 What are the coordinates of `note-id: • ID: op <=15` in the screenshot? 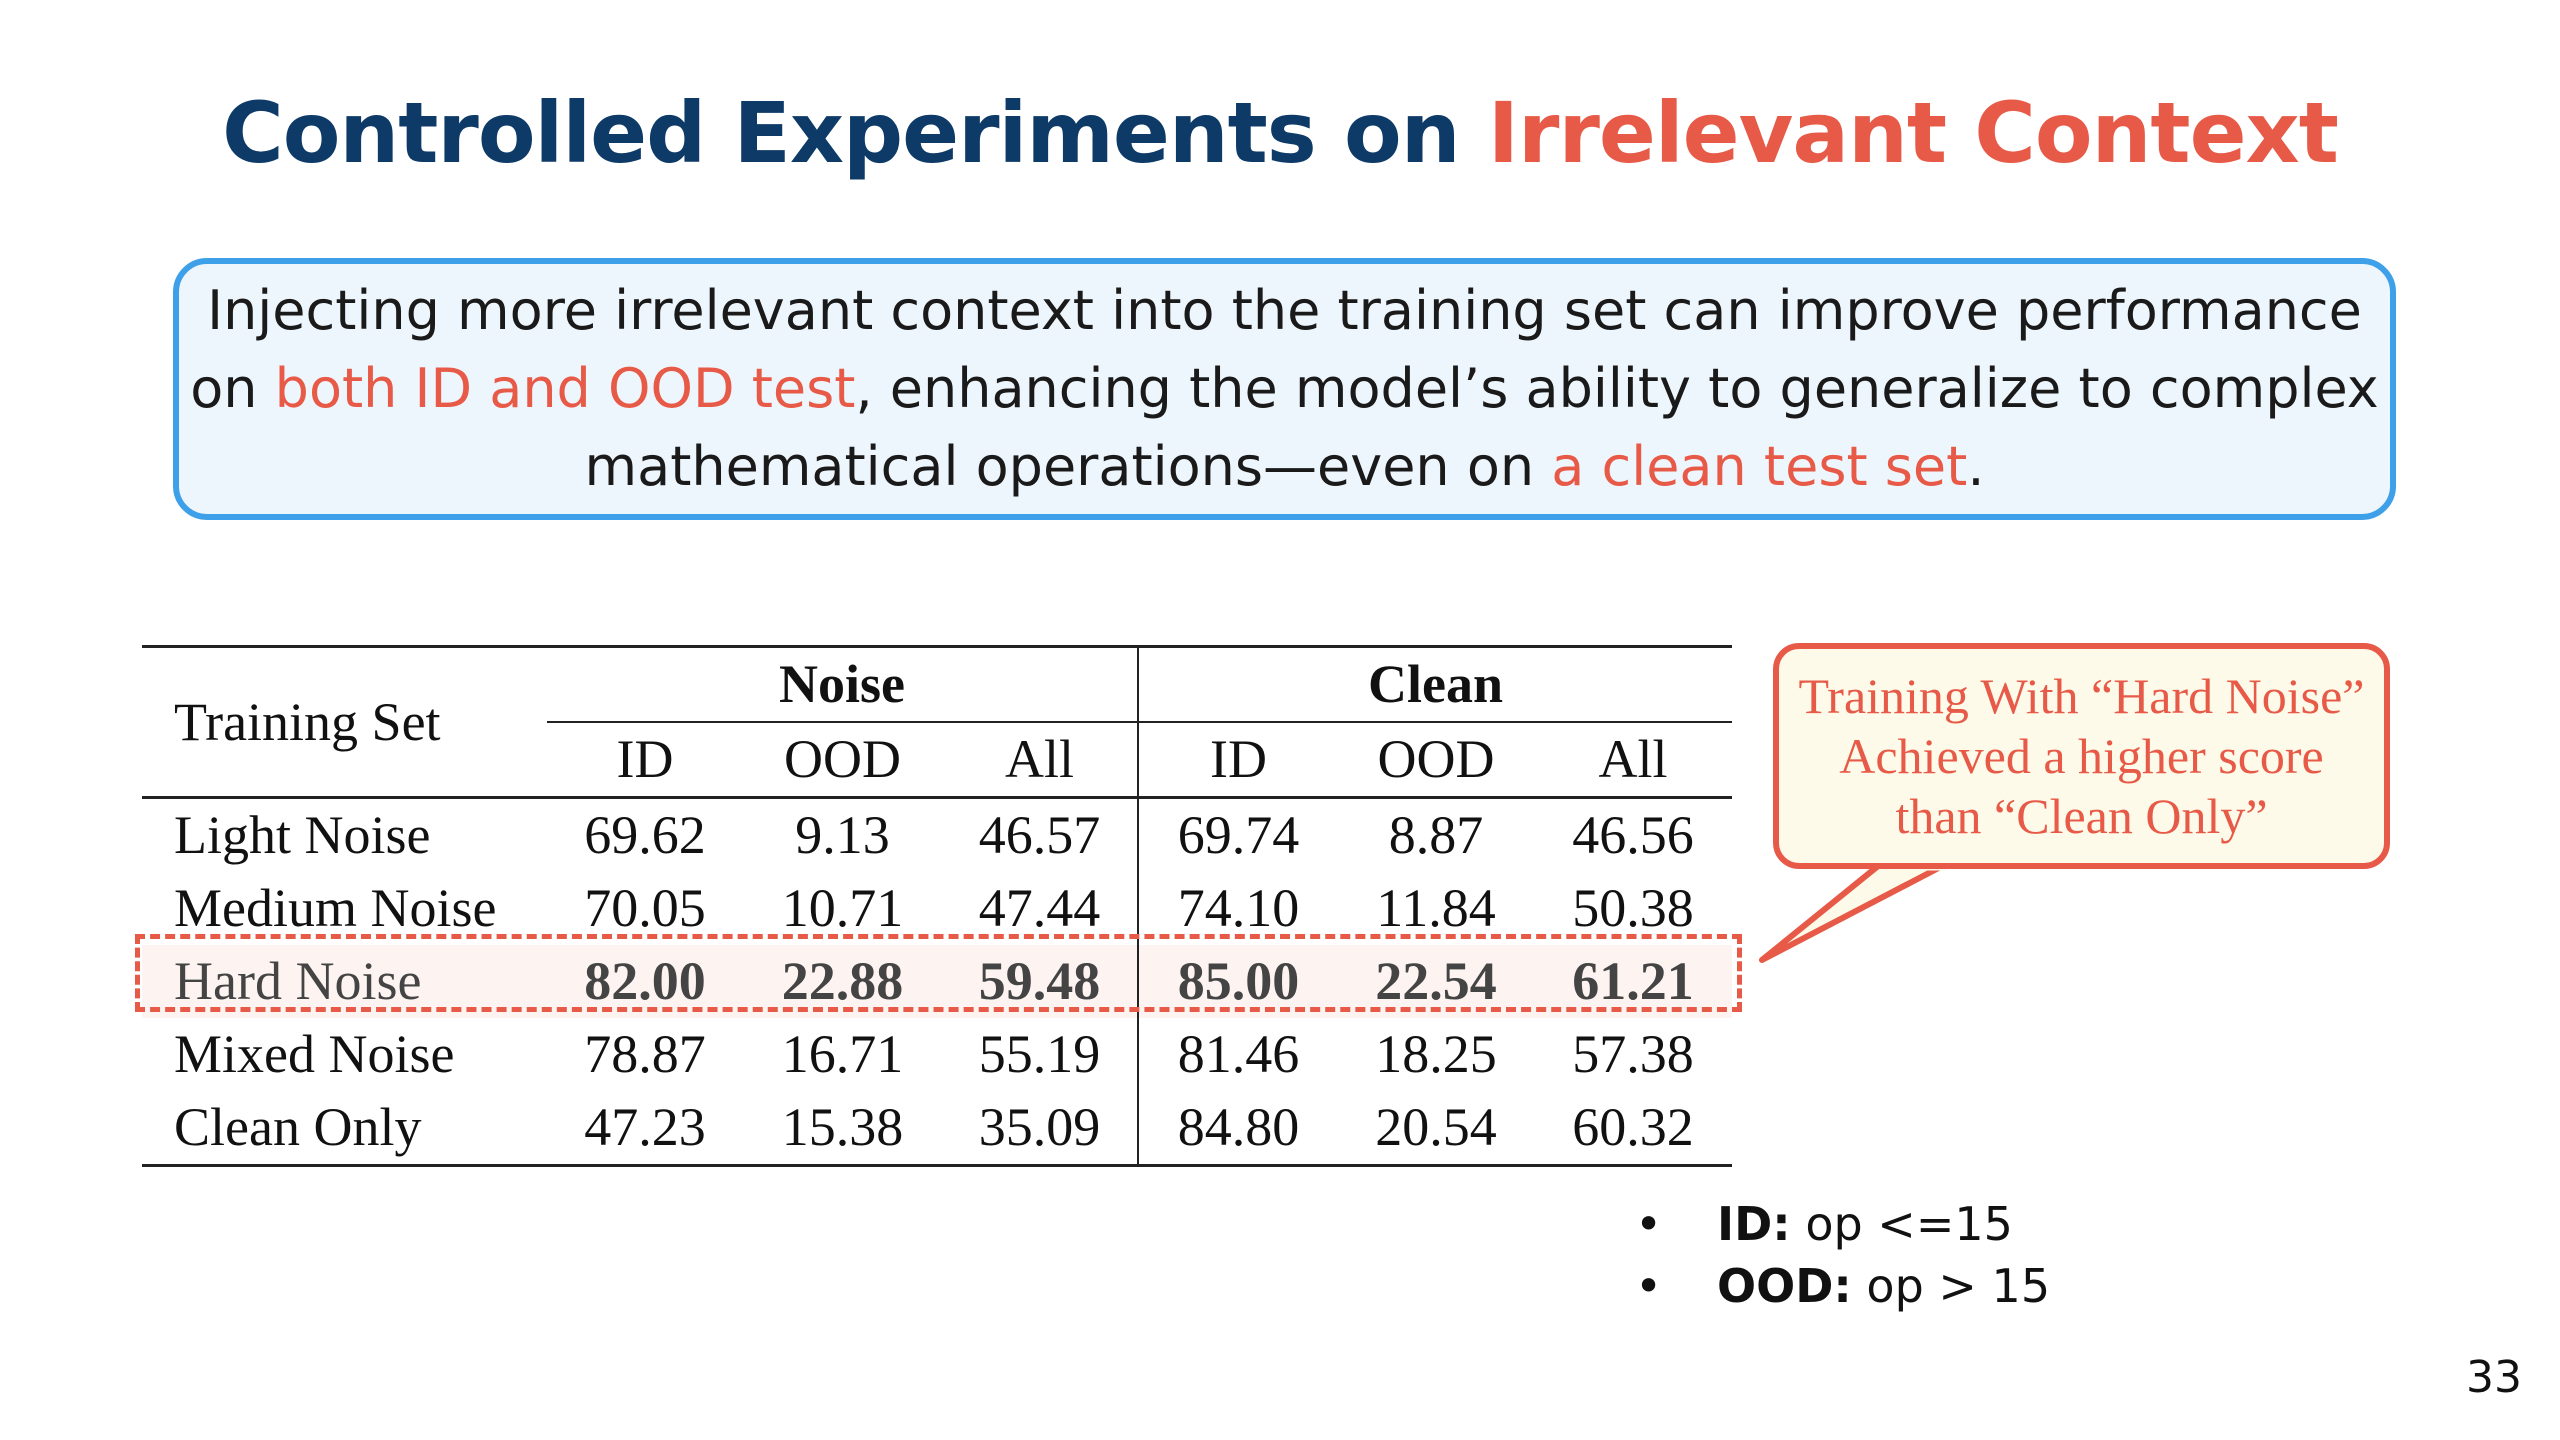 It's located at (1842, 1224).